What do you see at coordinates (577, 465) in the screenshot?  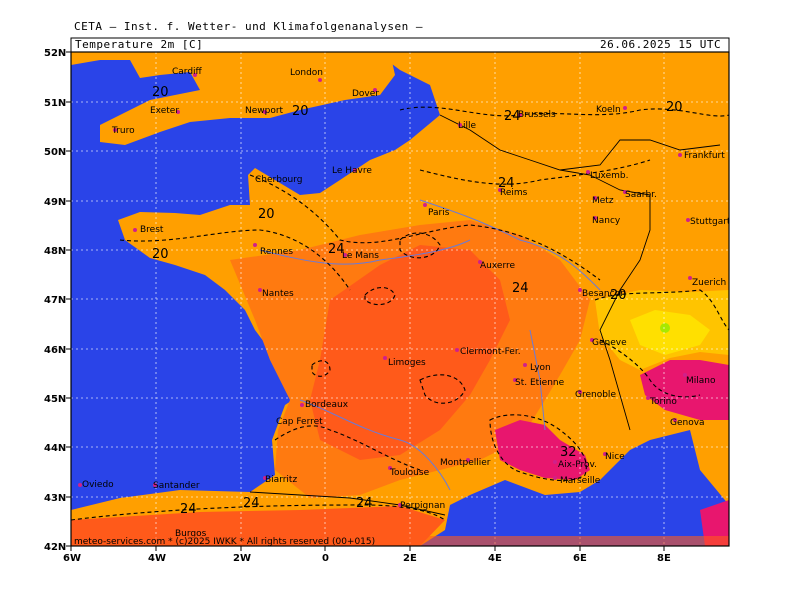 I see `city-label: Aix-Prov.` at bounding box center [577, 465].